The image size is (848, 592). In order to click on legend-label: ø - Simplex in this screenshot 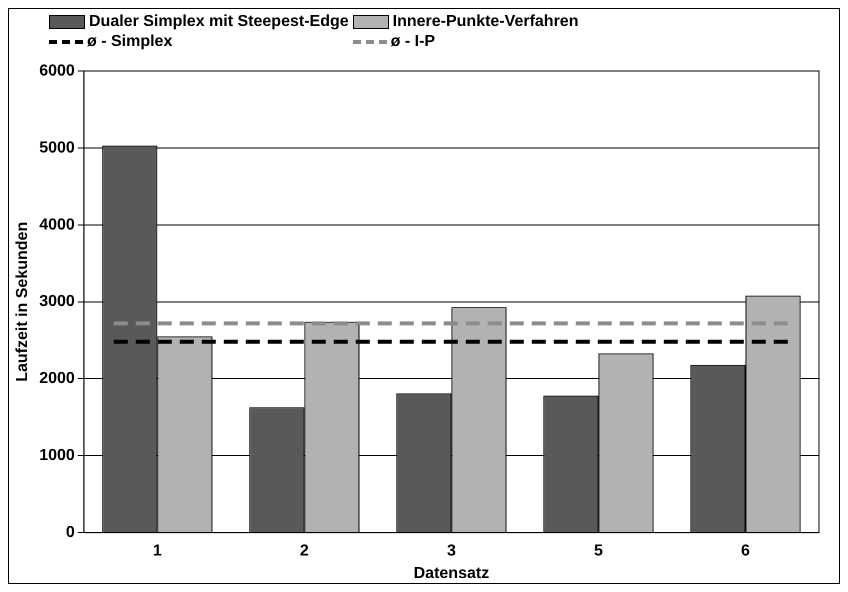, I will do `click(129, 42)`.